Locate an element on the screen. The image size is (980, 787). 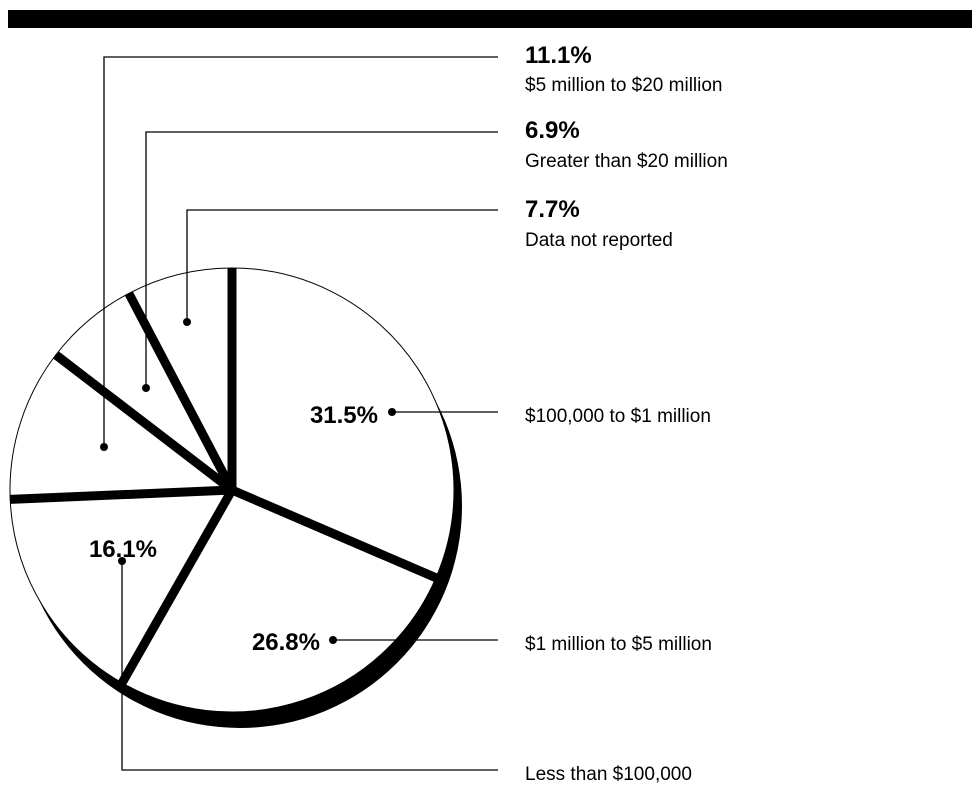
slice-value-label: 7.7% is located at coordinates (552, 209).